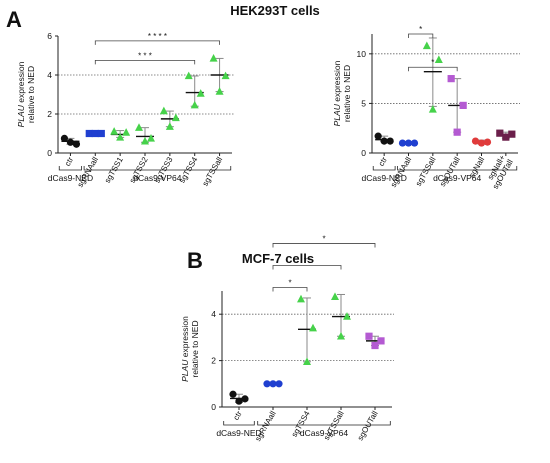  Describe the element at coordinates (362, 54) in the screenshot. I see `y-tick-label: 10` at that location.